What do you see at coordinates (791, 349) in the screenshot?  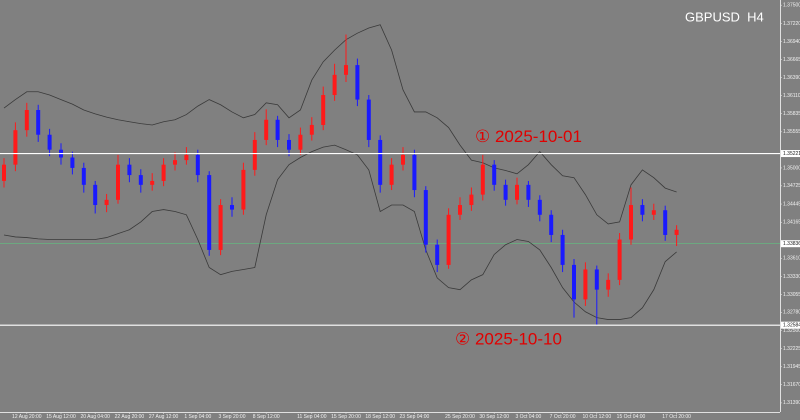 I see `y-tick-label: 1.32225` at bounding box center [791, 349].